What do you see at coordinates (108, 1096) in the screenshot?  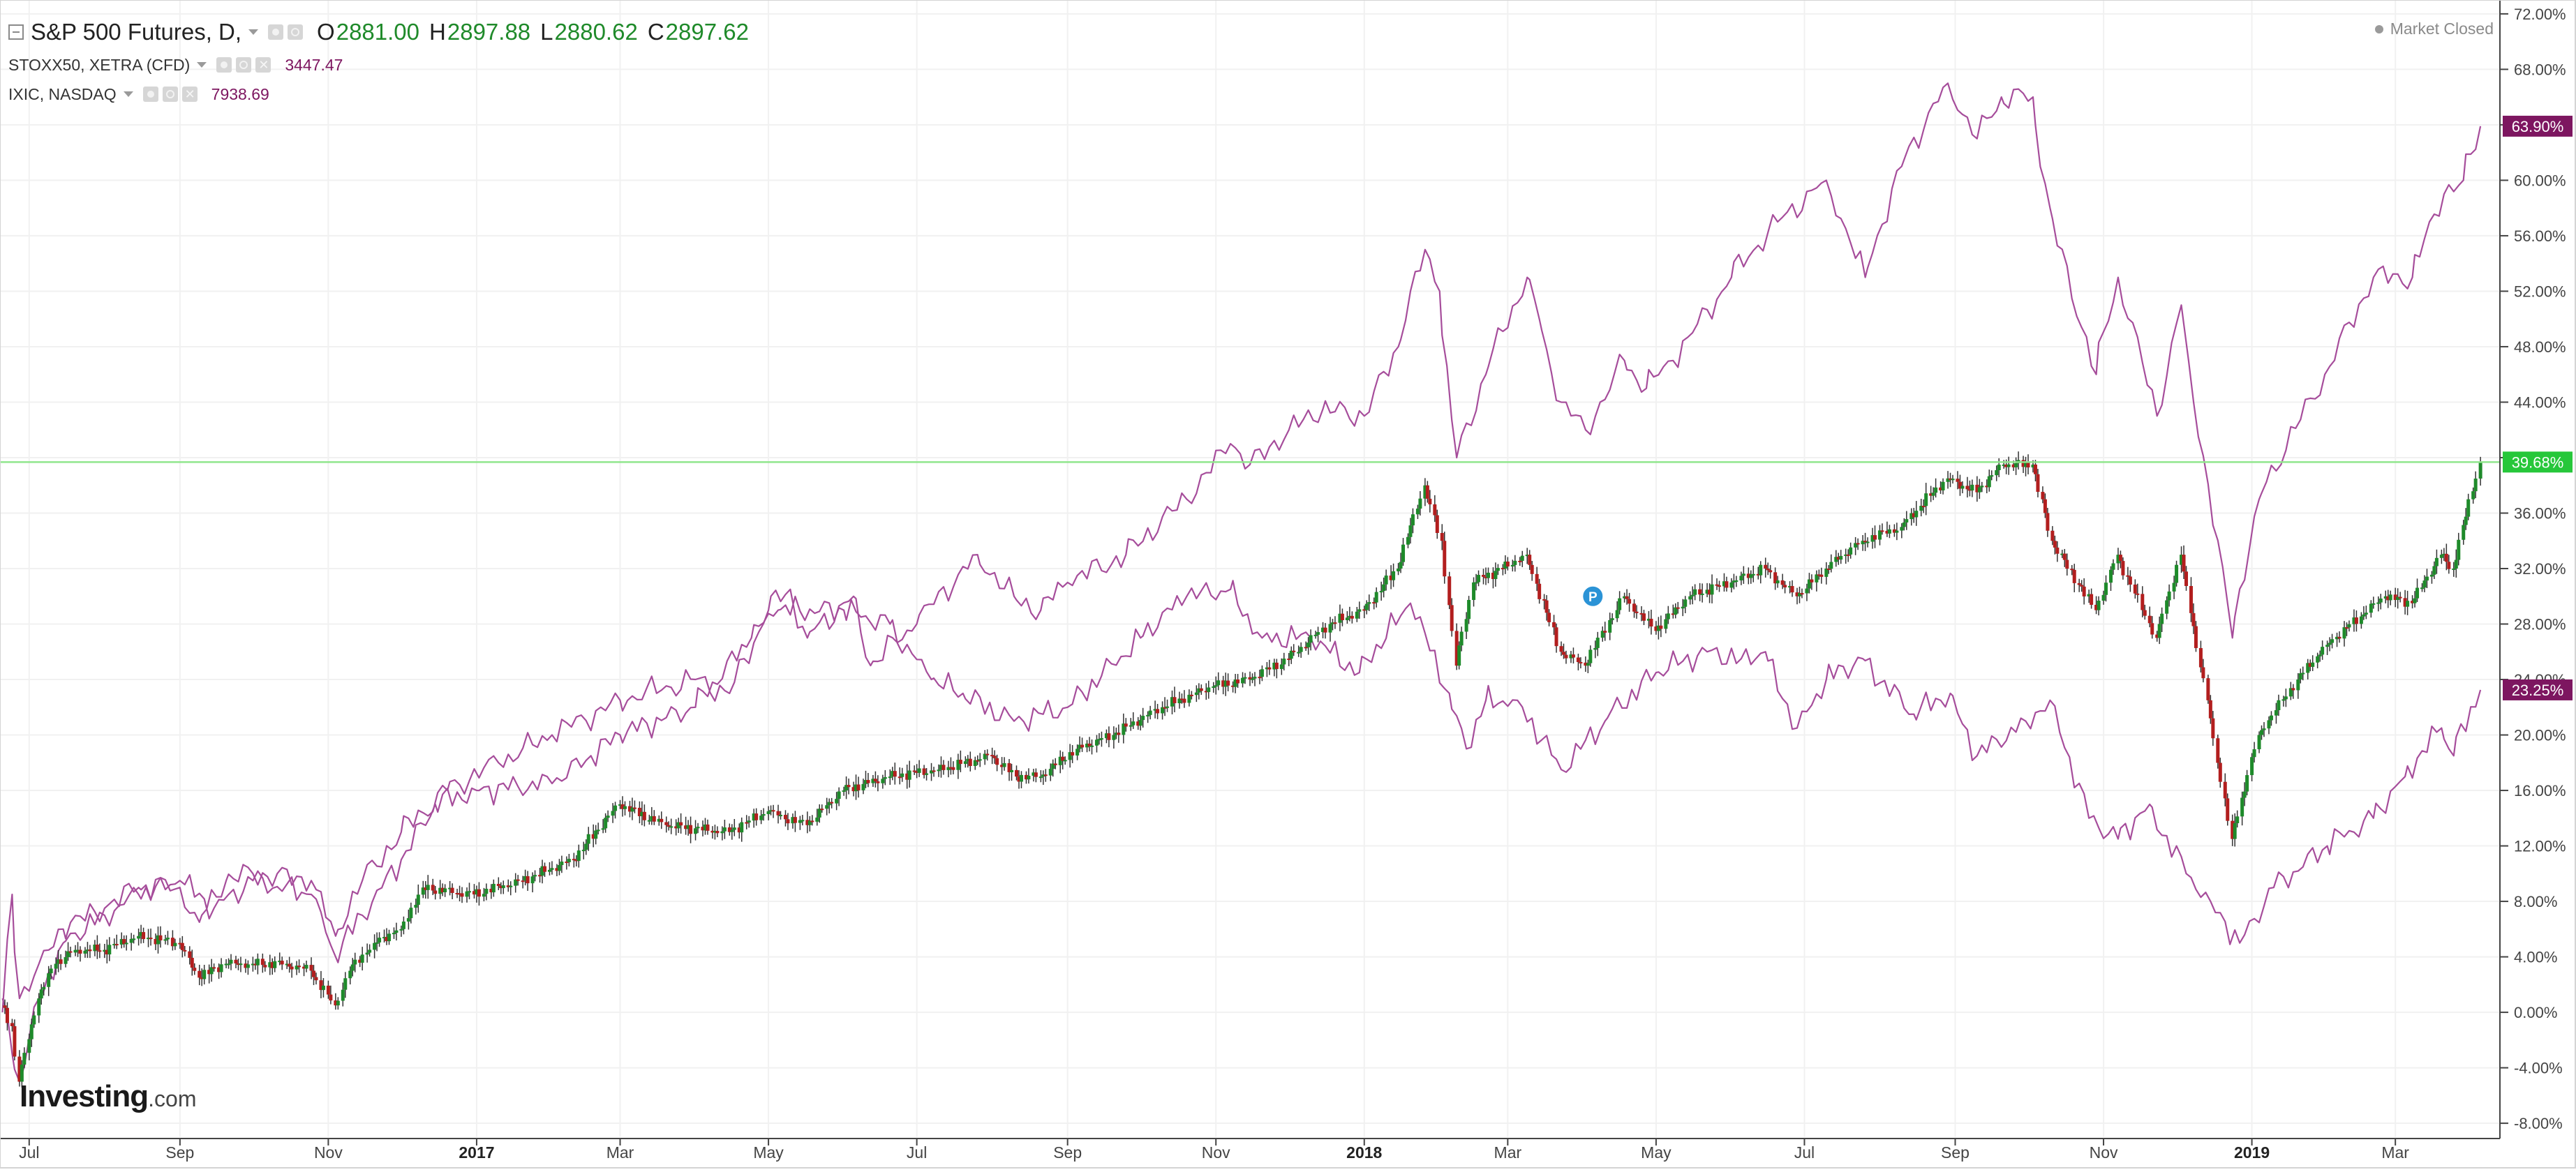 I see `investing-logo: Investing.com` at bounding box center [108, 1096].